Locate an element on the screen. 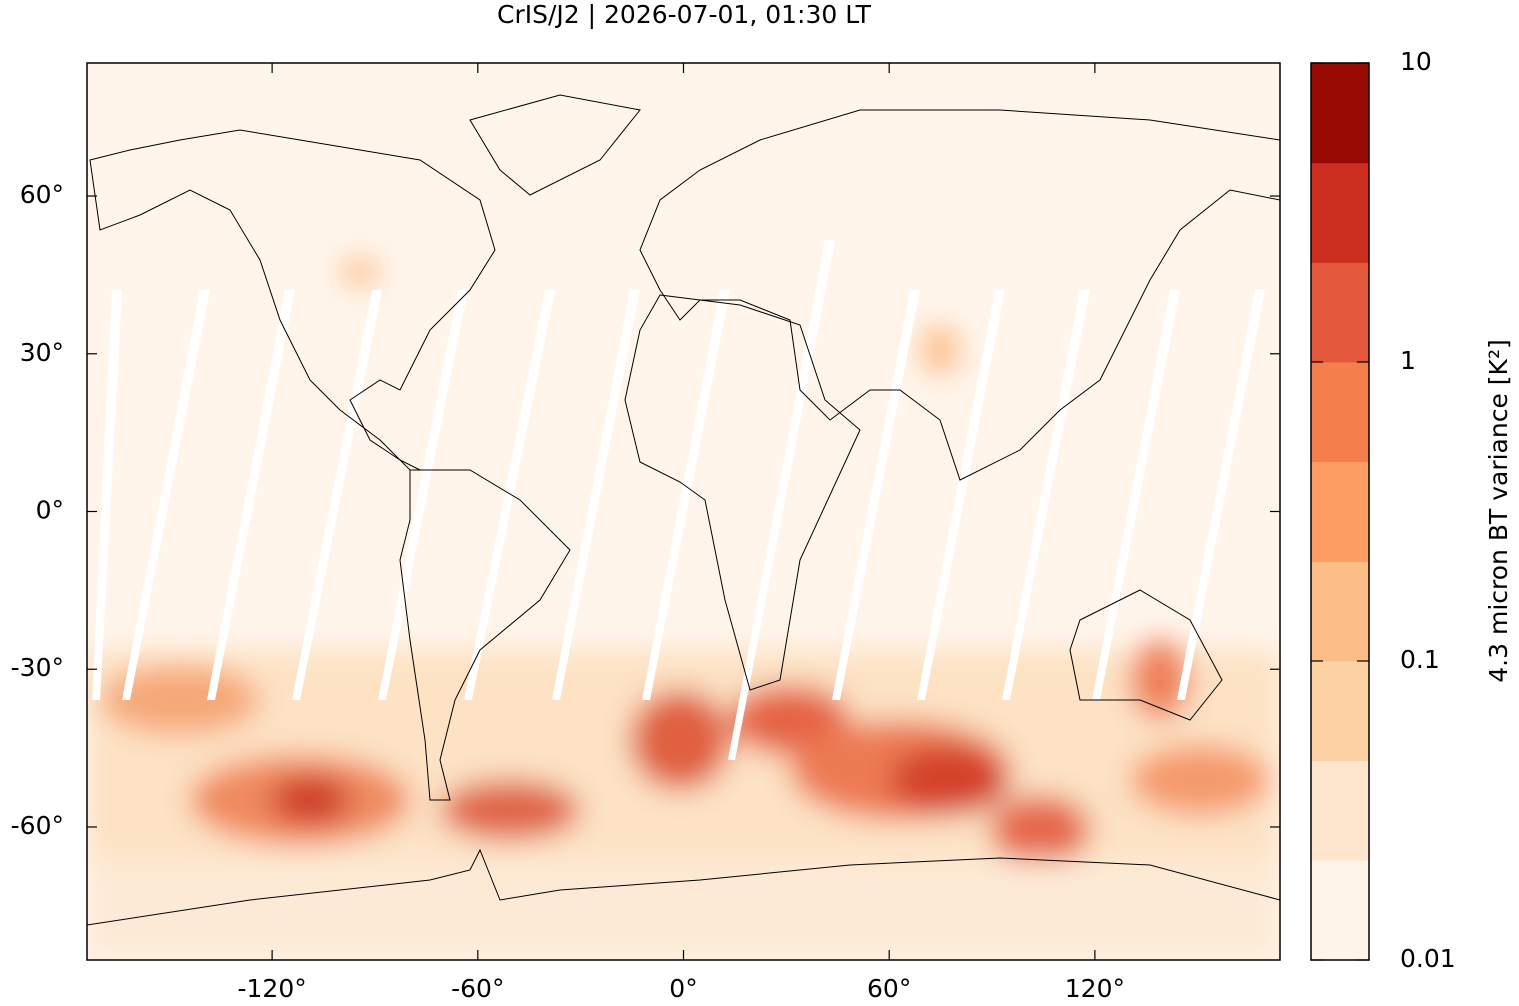  chart-title: CrIS/J2 | 2026-07-01, 01:30 LT is located at coordinates (684, 14).